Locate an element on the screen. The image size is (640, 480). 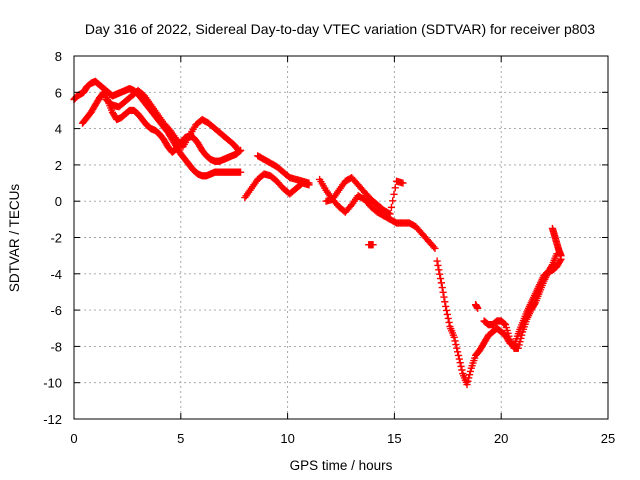
y-tick-label: 2 is located at coordinates (58, 165).